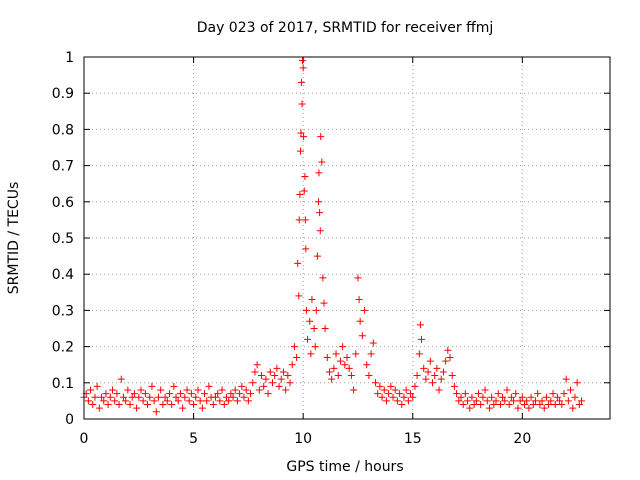  Describe the element at coordinates (63, 130) in the screenshot. I see `y-tick-label: 0.8` at that location.